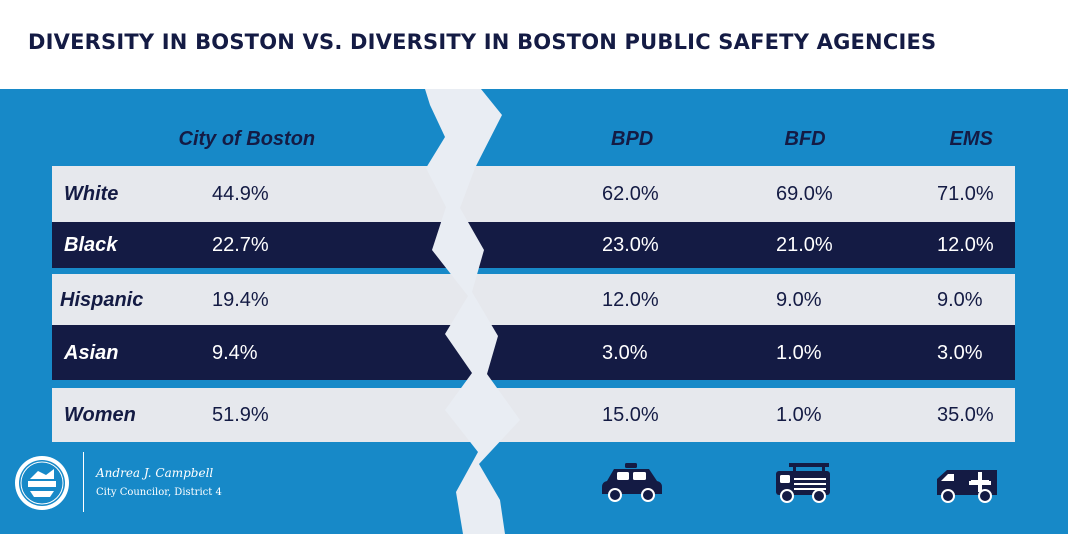  What do you see at coordinates (91, 194) in the screenshot?
I see `row-label: White` at bounding box center [91, 194].